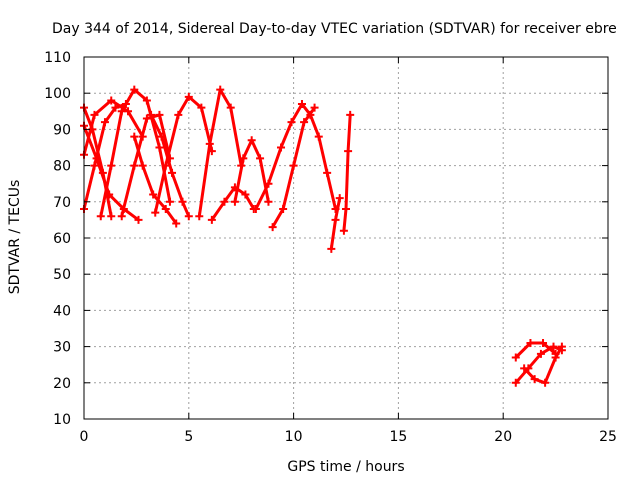 The image size is (640, 480). What do you see at coordinates (62, 348) in the screenshot?
I see `y-tick-label-30: 30` at bounding box center [62, 348].